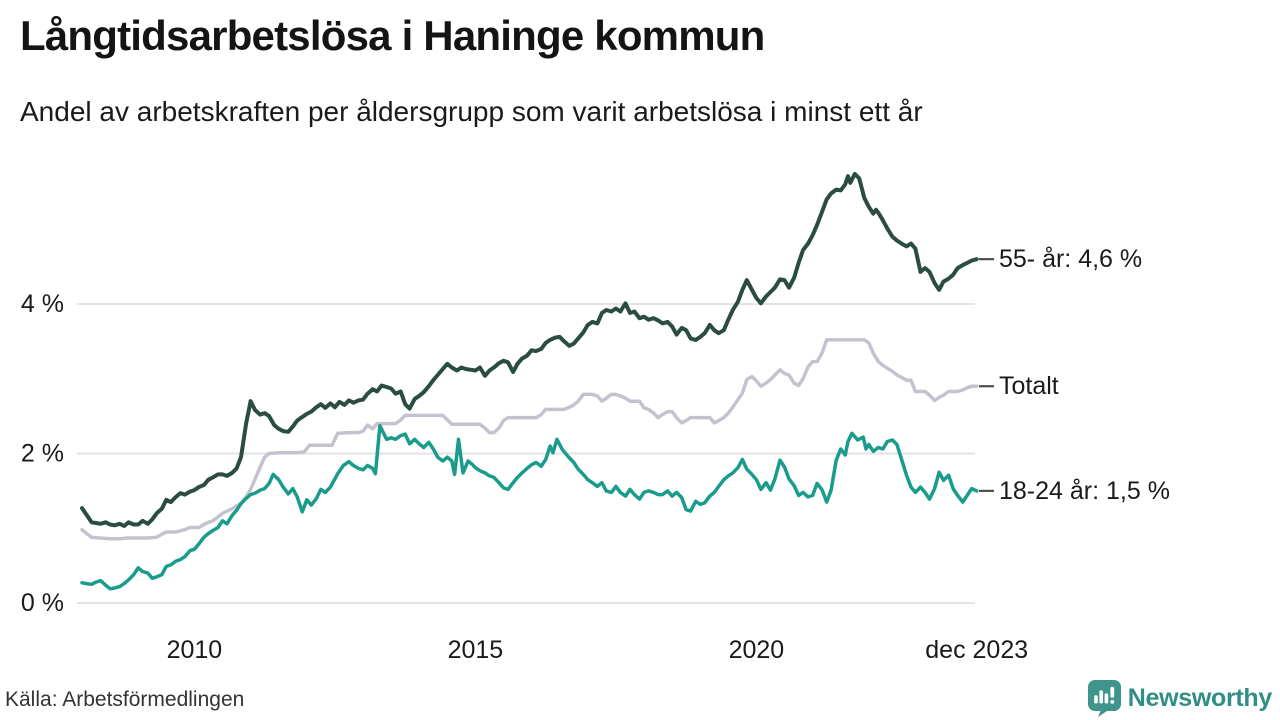 This screenshot has width=1280, height=720. I want to click on x-axis-tick-label: 2010, so click(195, 650).